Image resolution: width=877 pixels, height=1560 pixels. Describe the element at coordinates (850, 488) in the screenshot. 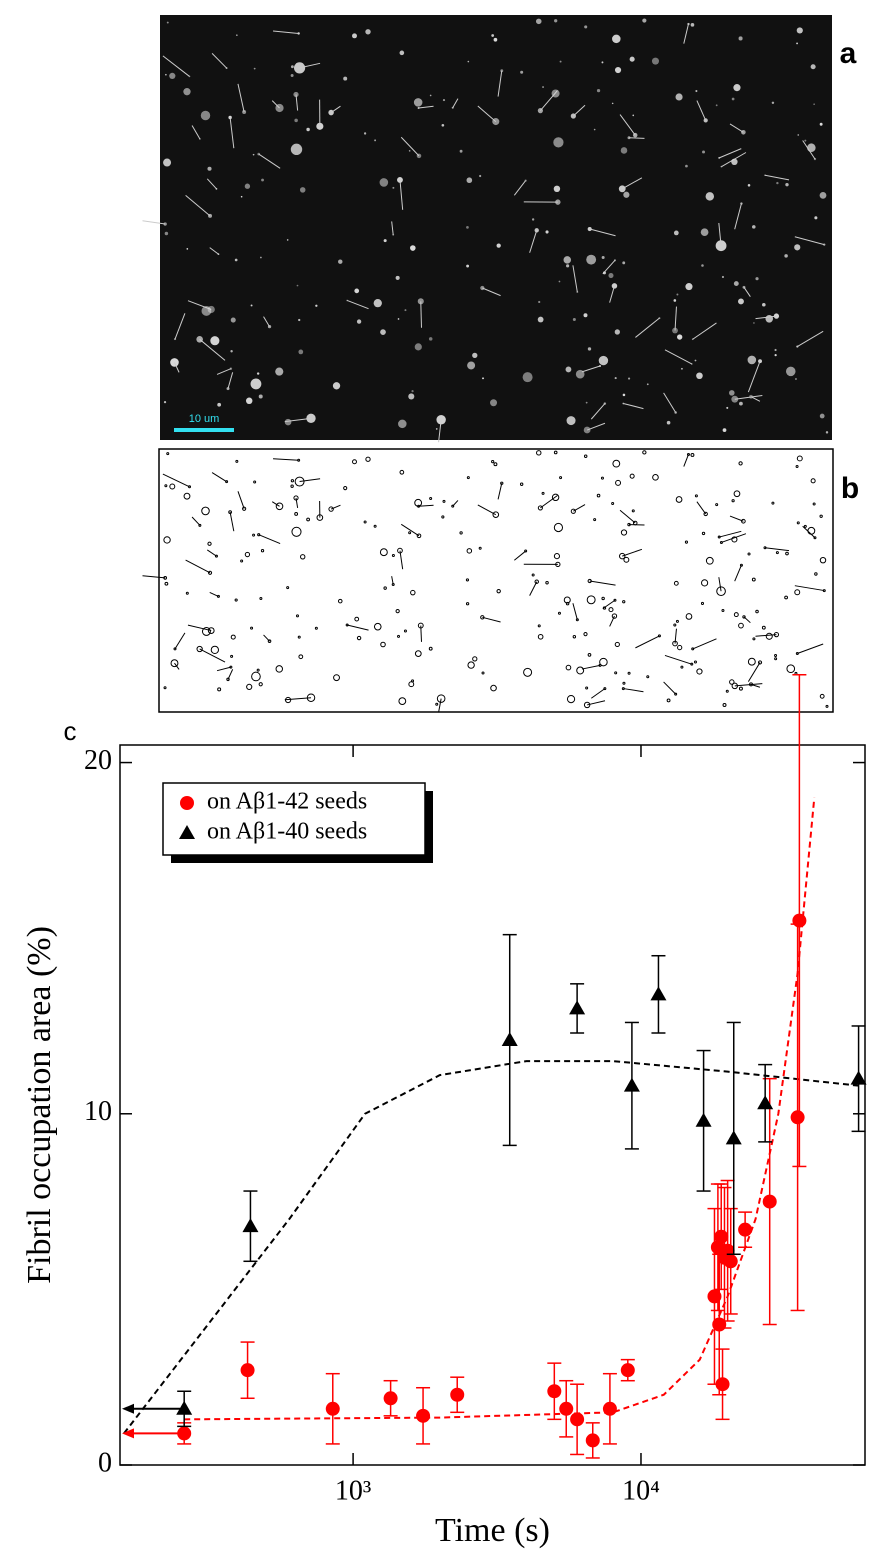

I see `panel-label: b` at that location.